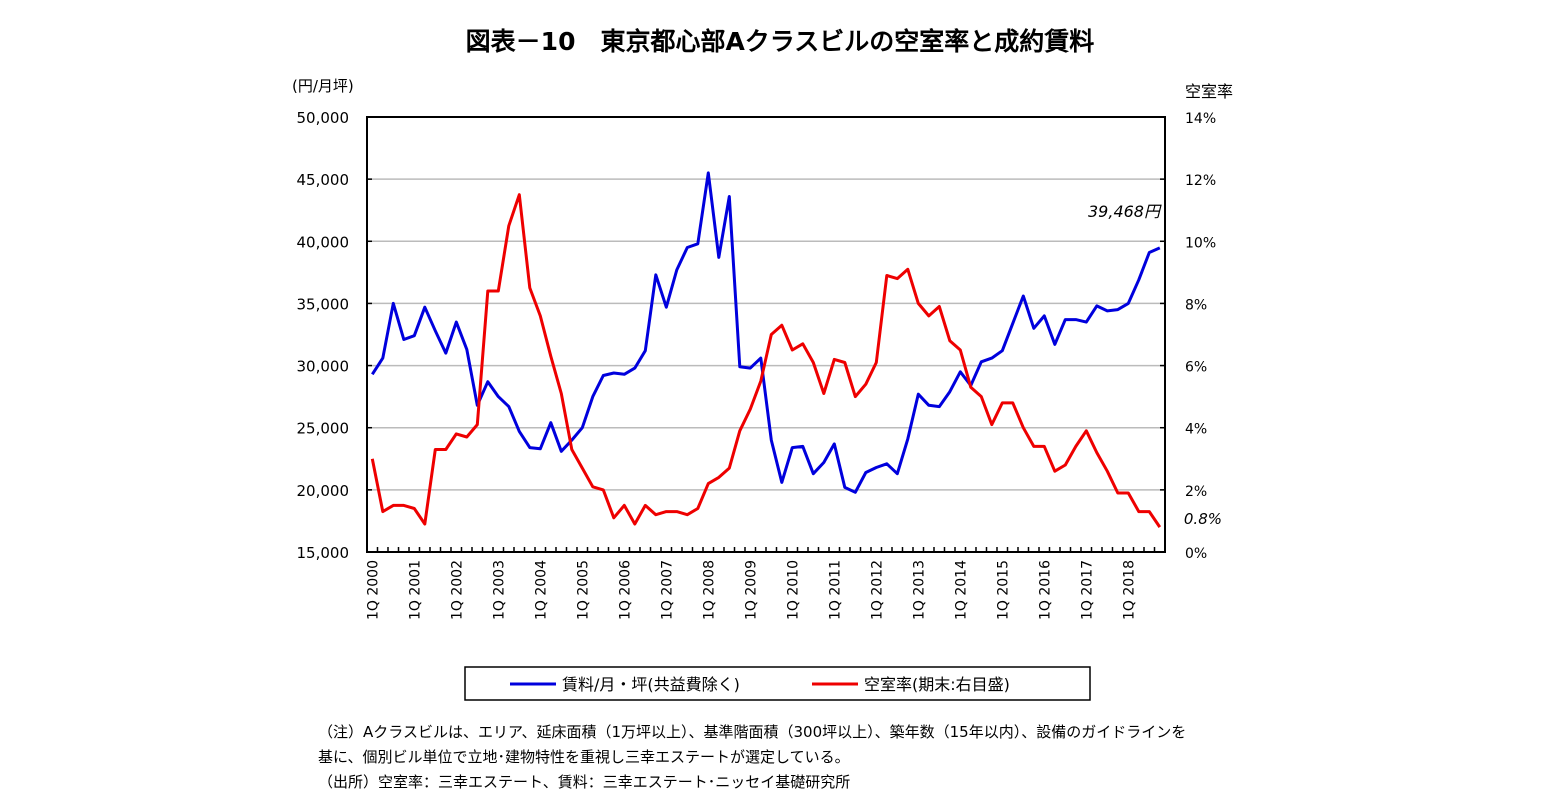  What do you see at coordinates (919, 590) in the screenshot?
I see `x-tick-label: 1Q 2013` at bounding box center [919, 590].